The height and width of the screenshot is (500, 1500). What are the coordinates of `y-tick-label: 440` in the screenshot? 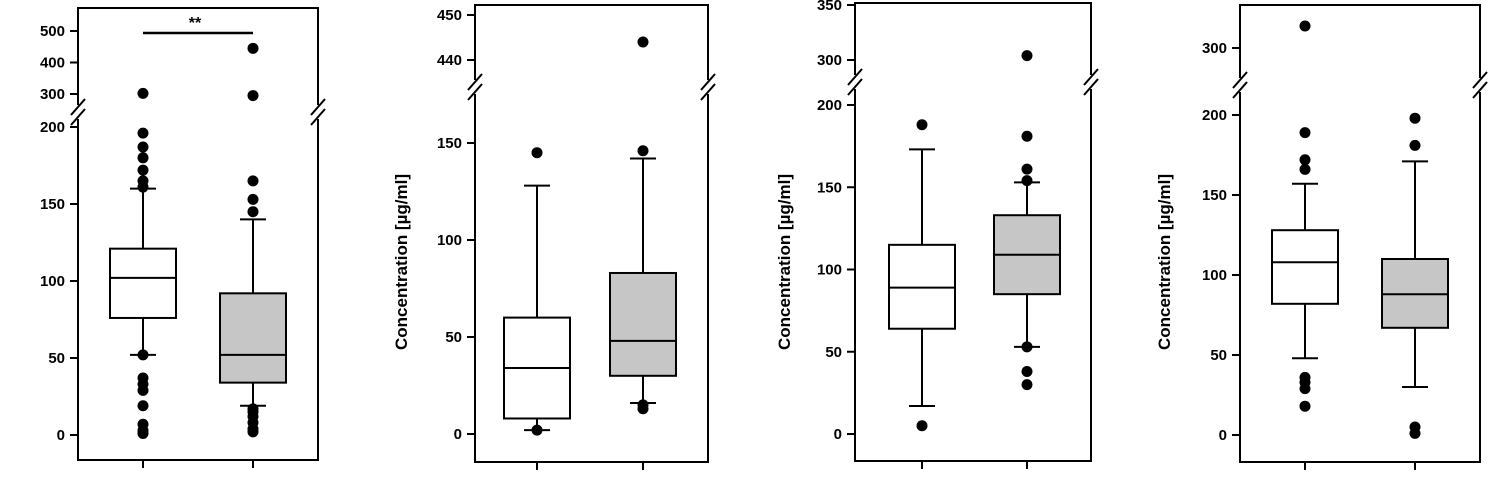 It's located at (449, 60).